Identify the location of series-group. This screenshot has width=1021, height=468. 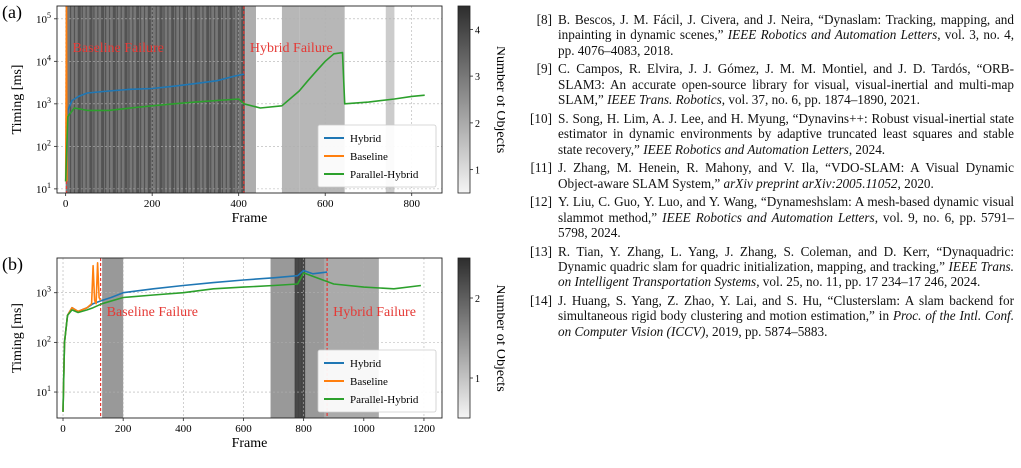
(241, 337).